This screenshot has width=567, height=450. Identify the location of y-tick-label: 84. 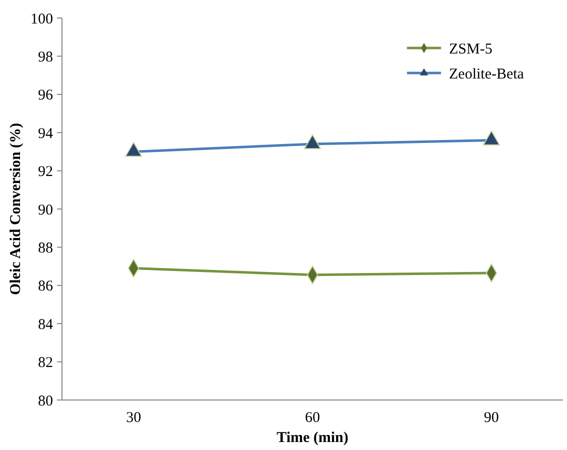
(46, 324).